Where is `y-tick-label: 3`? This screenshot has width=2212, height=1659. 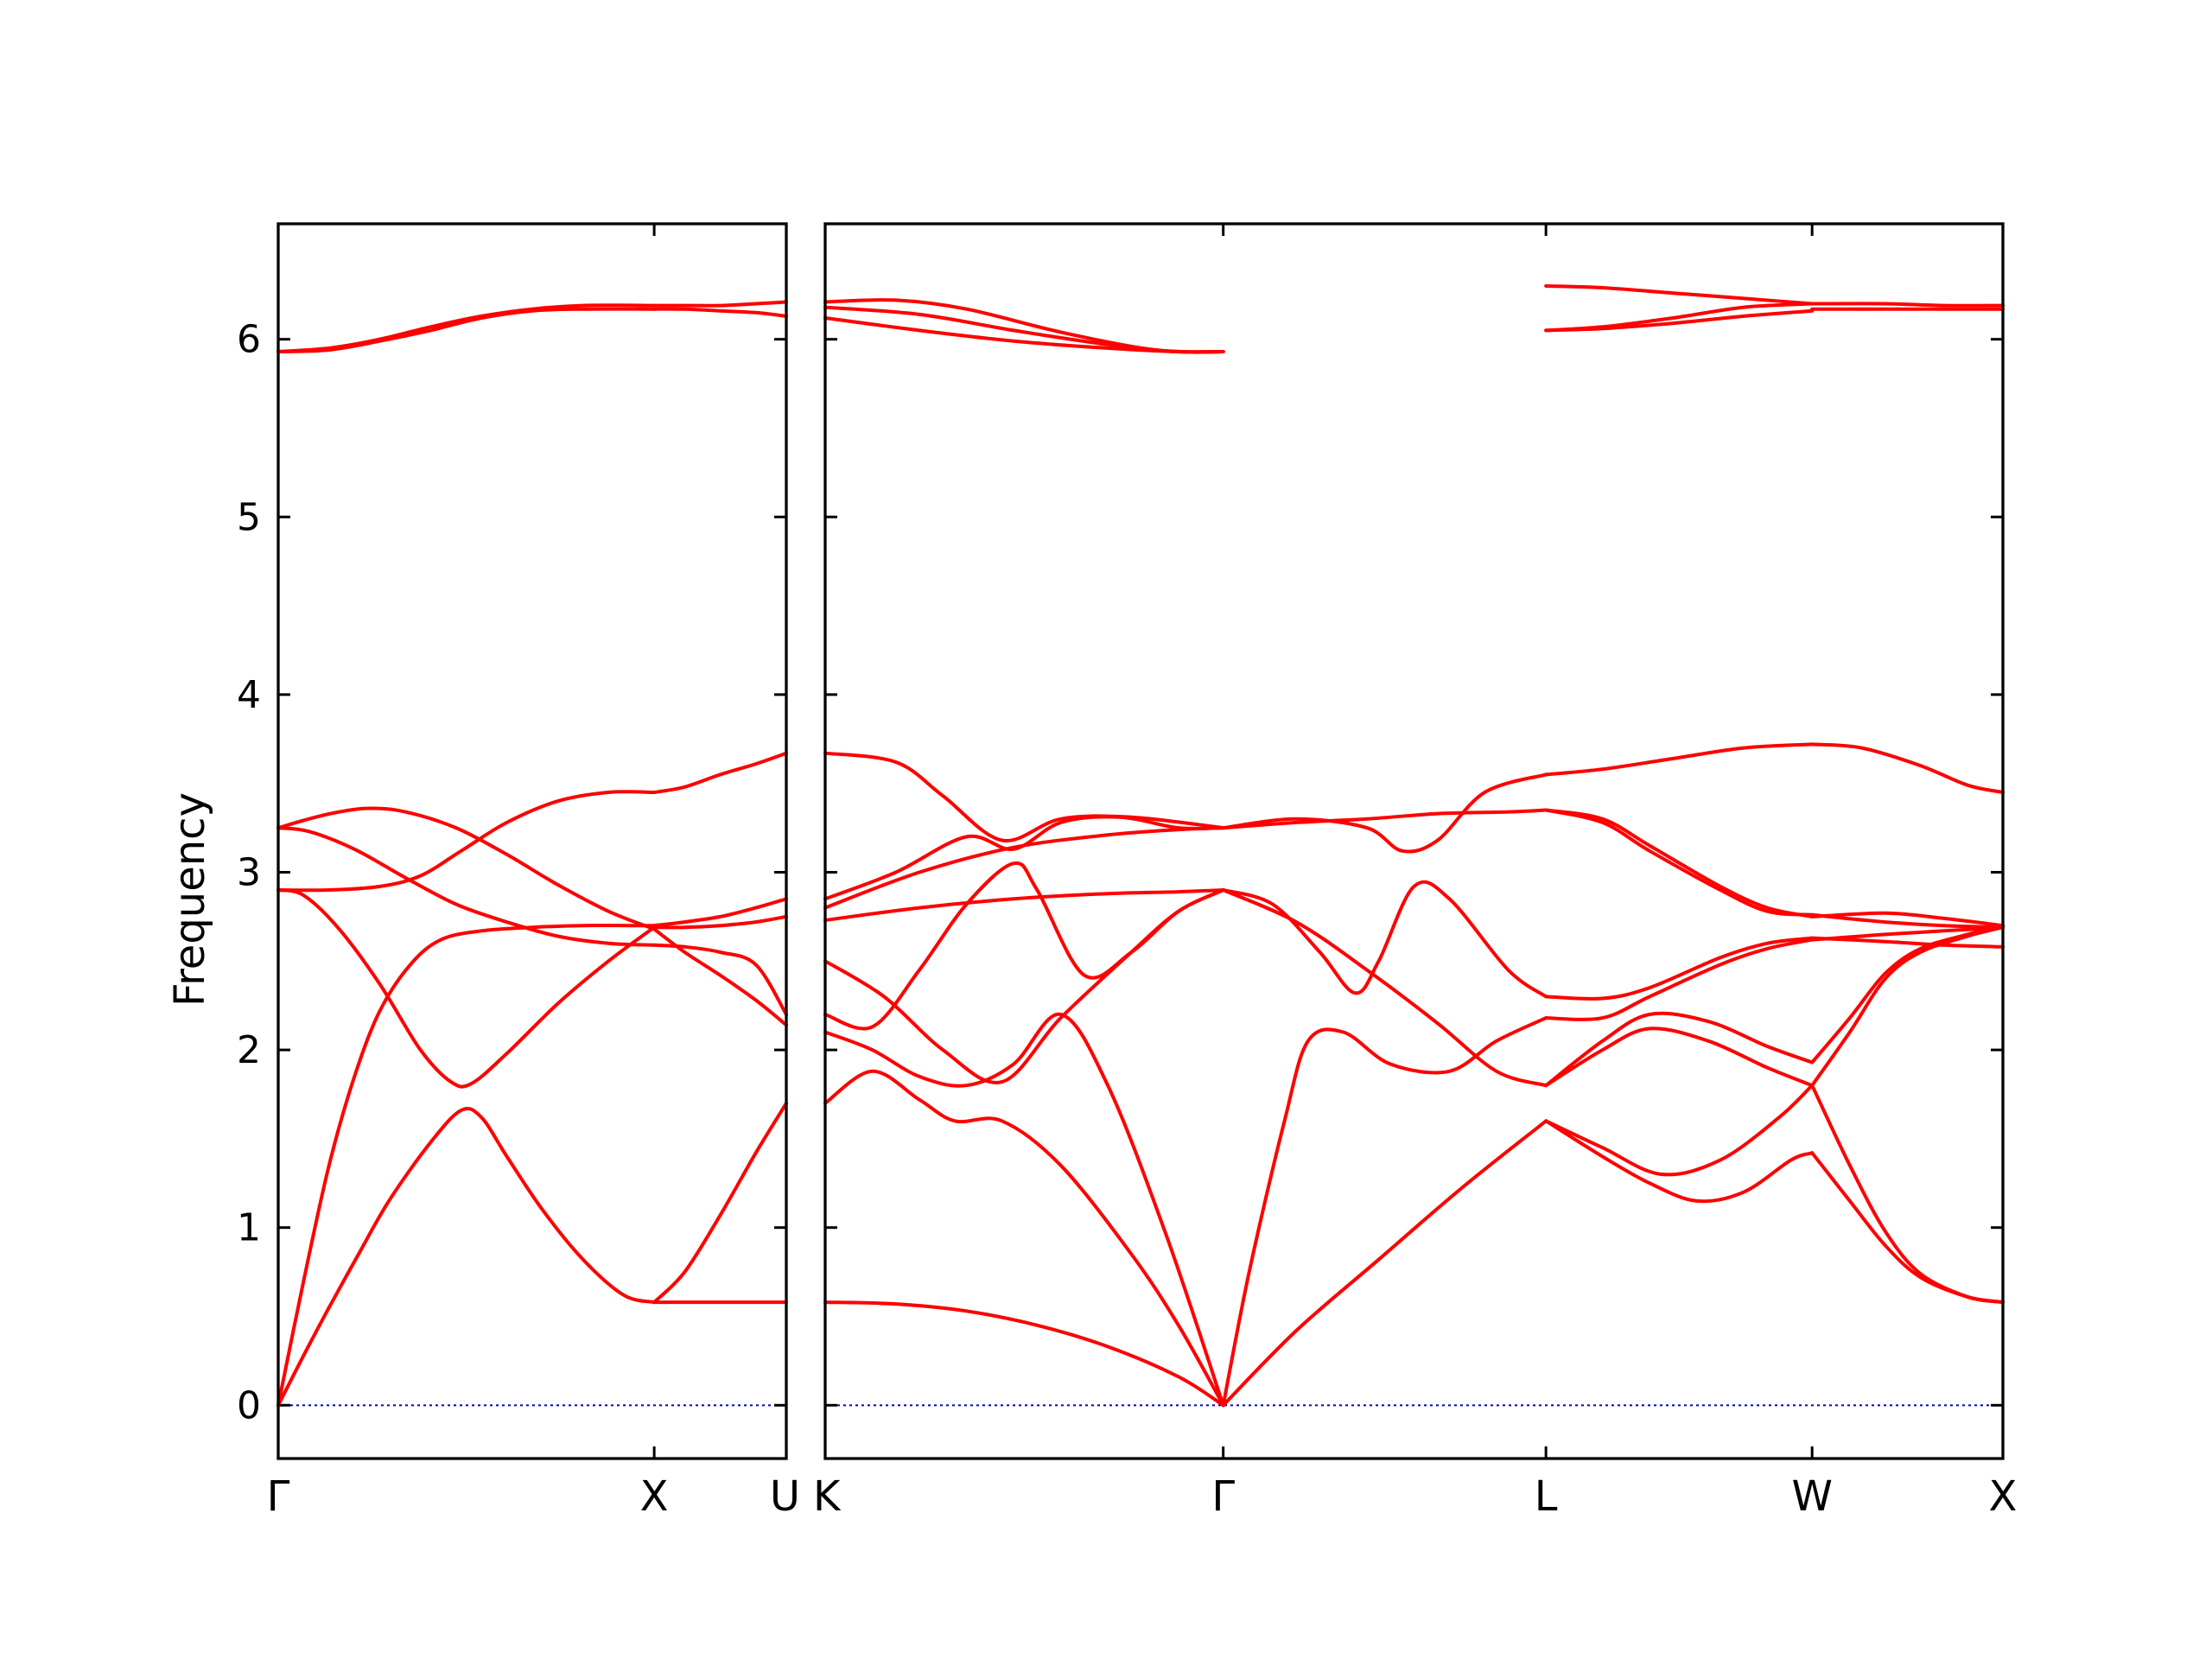 y-tick-label: 3 is located at coordinates (249, 872).